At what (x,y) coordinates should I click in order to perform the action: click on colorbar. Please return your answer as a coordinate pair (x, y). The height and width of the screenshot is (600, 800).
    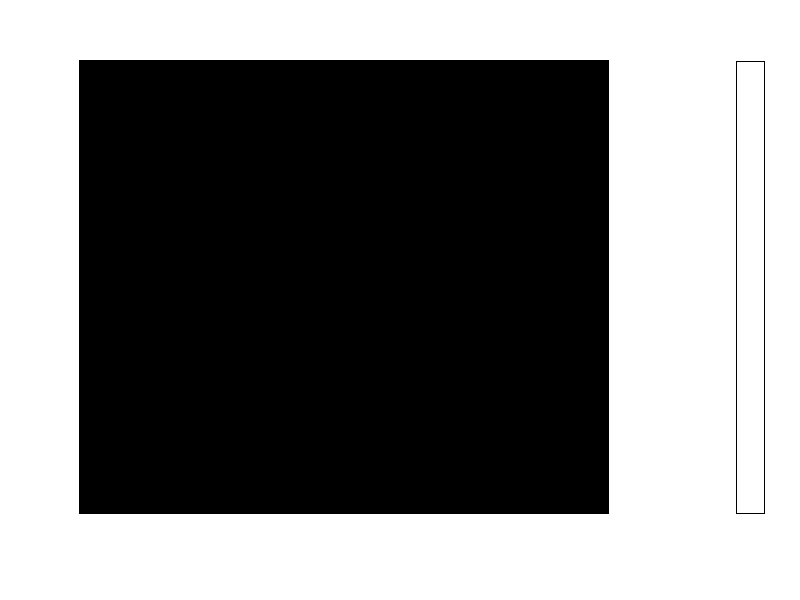
    Looking at the image, I should click on (750, 287).